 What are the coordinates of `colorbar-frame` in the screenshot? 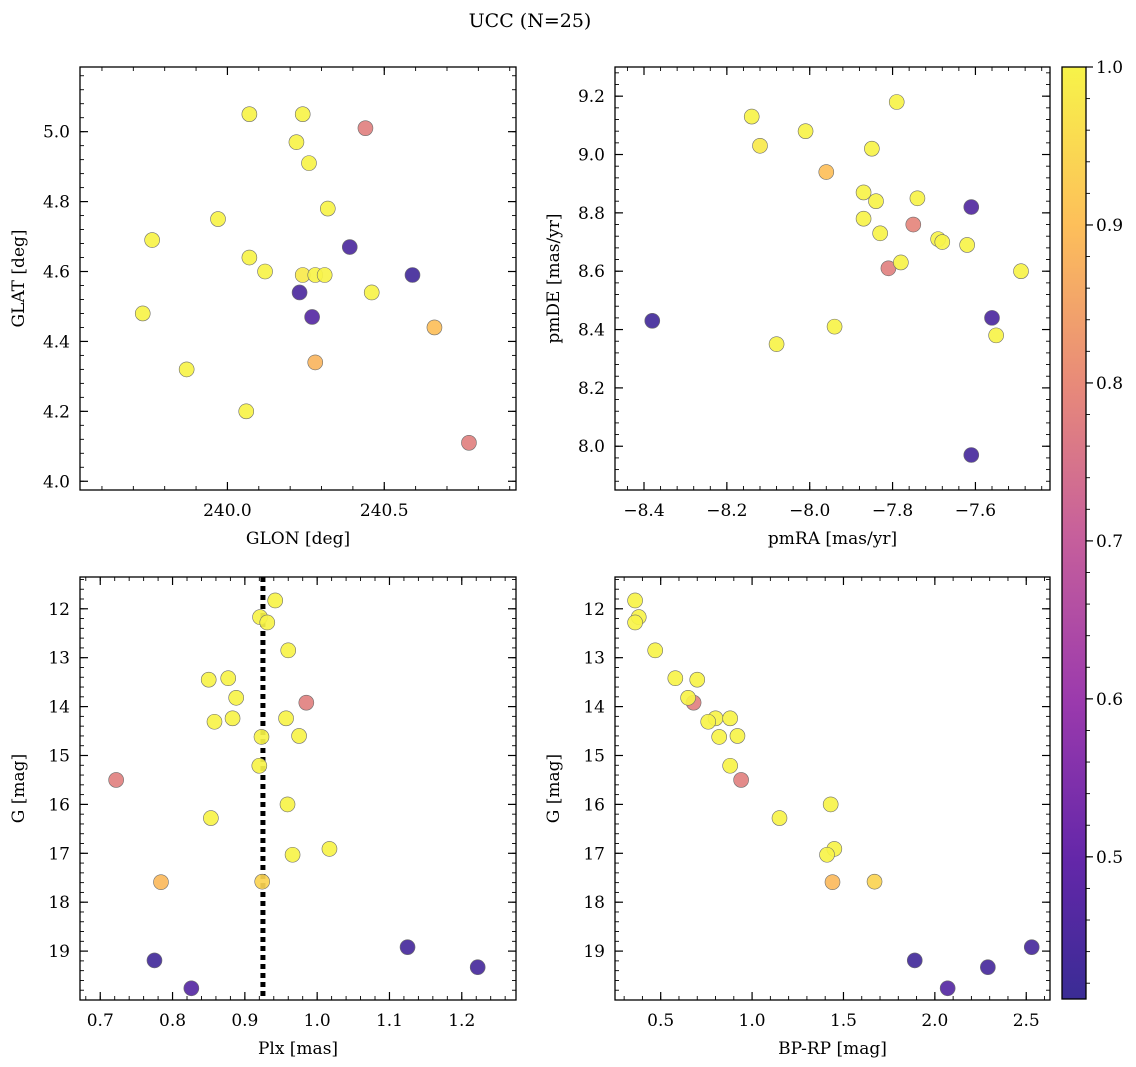 It's located at (1074, 533).